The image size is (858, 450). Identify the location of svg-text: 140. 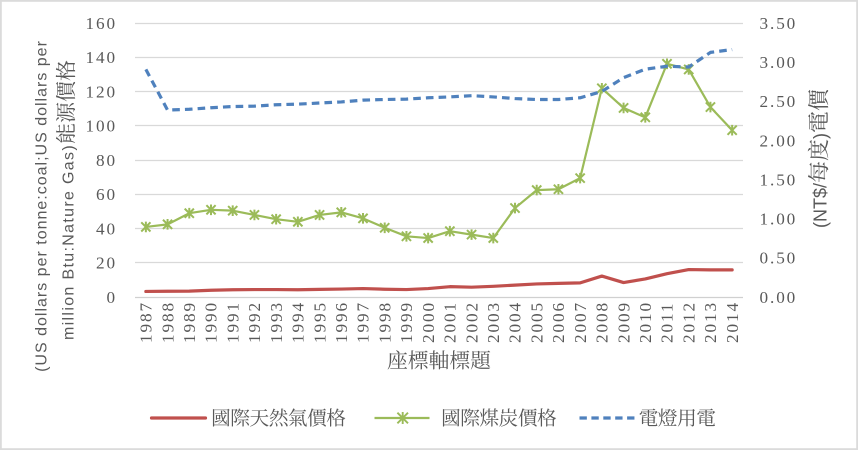
(101, 57).